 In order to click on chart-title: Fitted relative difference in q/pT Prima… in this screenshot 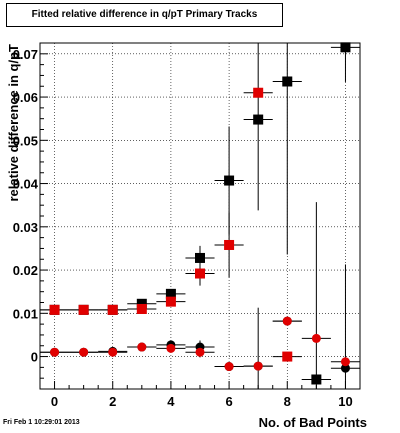, I will do `click(144, 15)`.